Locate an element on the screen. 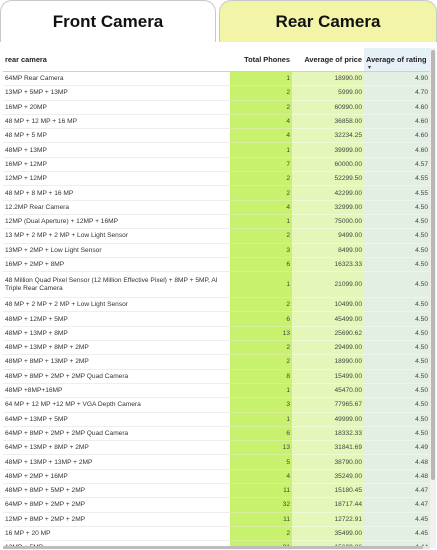 This screenshot has height=550, width=437. table-row: 48 MP + 5 MP 4 32234.25 4.60 is located at coordinates (216, 136).